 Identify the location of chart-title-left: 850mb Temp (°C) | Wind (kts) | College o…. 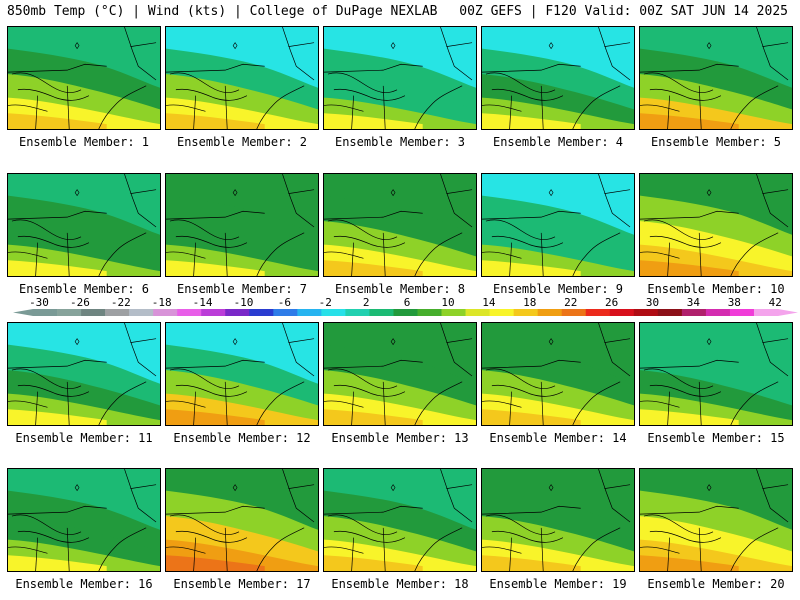
(222, 11).